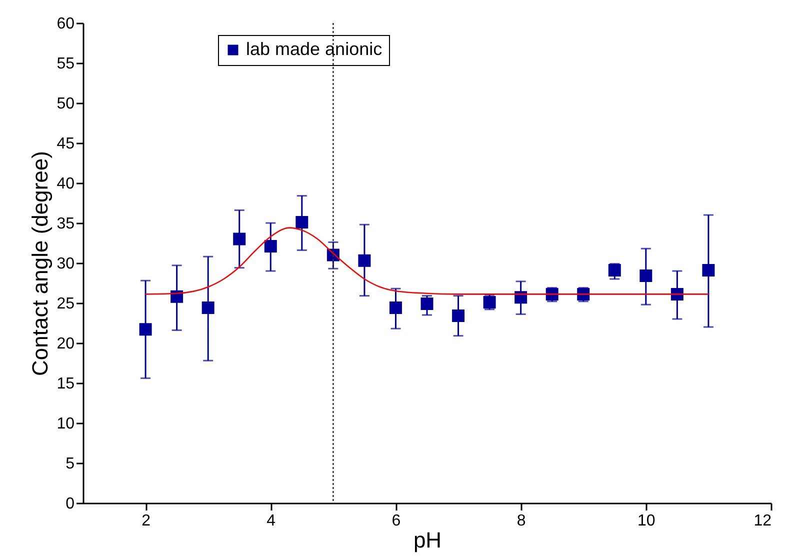 The height and width of the screenshot is (558, 787). What do you see at coordinates (65, 304) in the screenshot?
I see `y-tick-label: 25` at bounding box center [65, 304].